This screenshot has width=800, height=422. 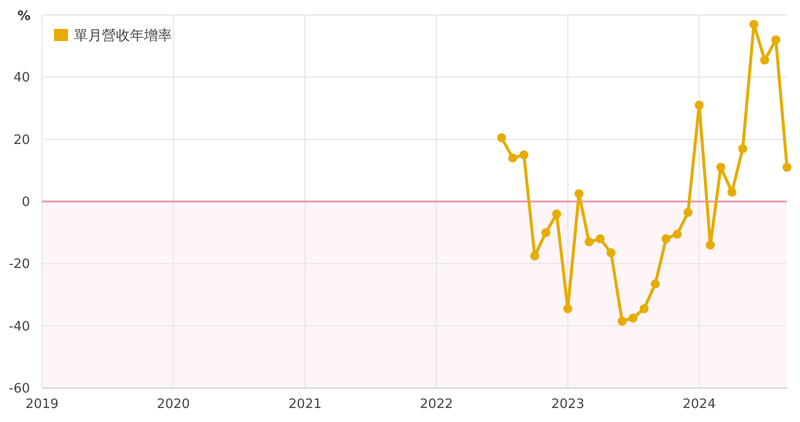 I want to click on y-tick-label: -20, so click(x=19, y=264).